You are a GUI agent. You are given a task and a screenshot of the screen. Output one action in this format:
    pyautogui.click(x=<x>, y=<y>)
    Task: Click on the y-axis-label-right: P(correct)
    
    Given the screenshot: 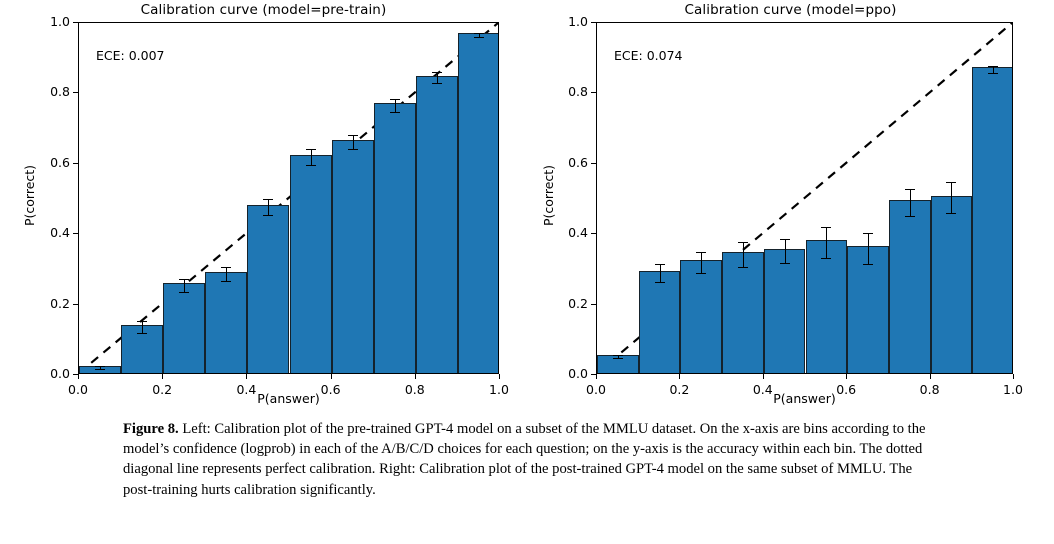 What is the action you would take?
    pyautogui.click(x=548, y=195)
    